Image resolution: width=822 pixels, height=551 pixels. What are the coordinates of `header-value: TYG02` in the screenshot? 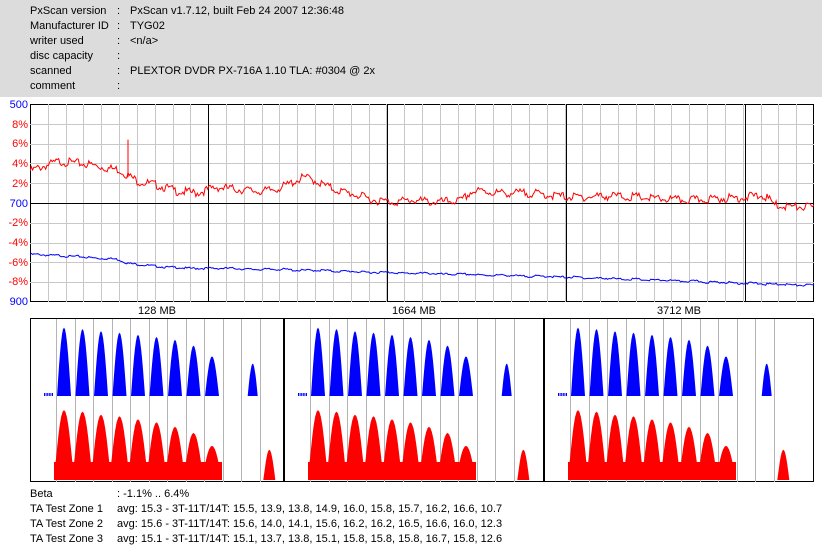 It's located at (147, 26).